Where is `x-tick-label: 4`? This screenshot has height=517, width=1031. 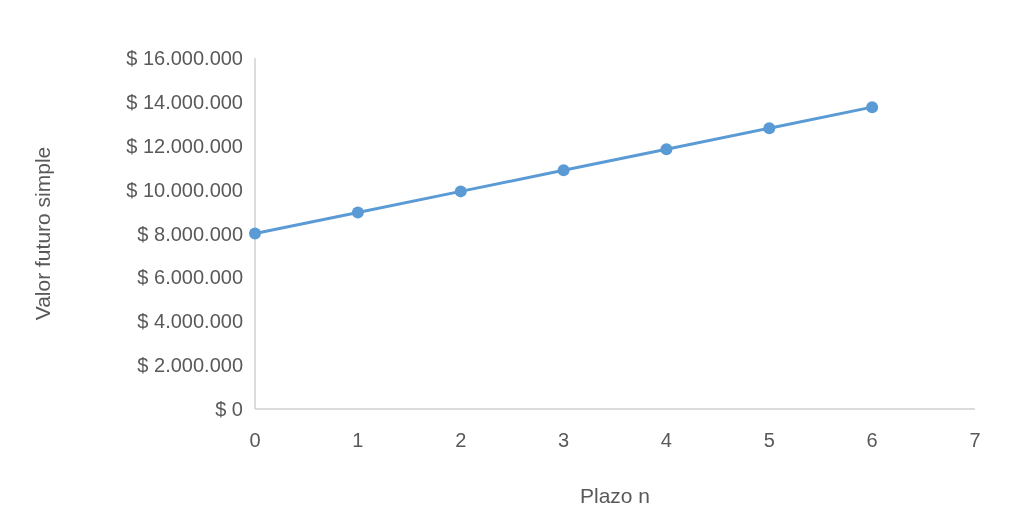
x-tick-label: 4 is located at coordinates (666, 440).